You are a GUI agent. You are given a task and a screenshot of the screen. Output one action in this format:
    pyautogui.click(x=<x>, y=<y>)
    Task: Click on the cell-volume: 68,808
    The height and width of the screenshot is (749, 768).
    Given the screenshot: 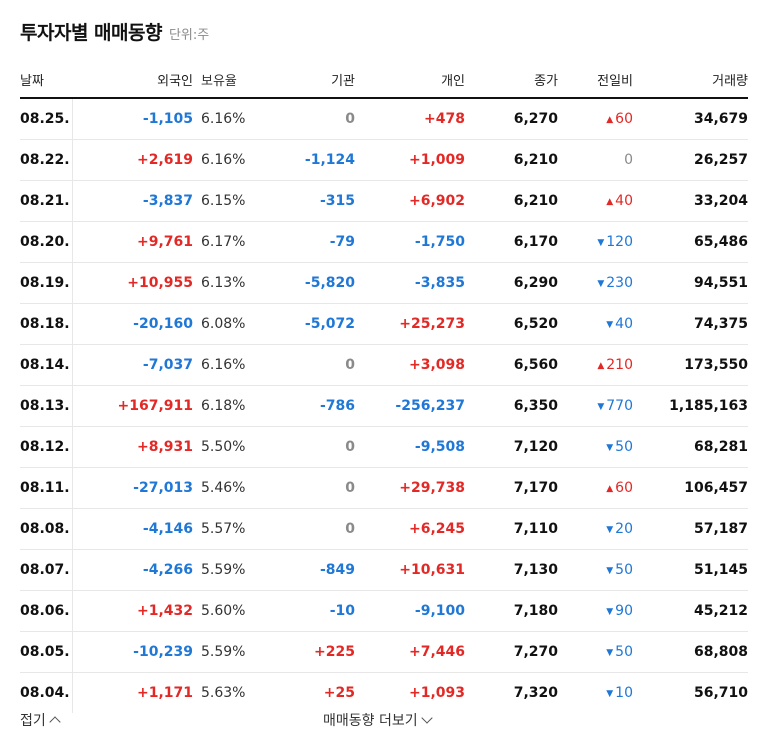 What is the action you would take?
    pyautogui.click(x=690, y=652)
    